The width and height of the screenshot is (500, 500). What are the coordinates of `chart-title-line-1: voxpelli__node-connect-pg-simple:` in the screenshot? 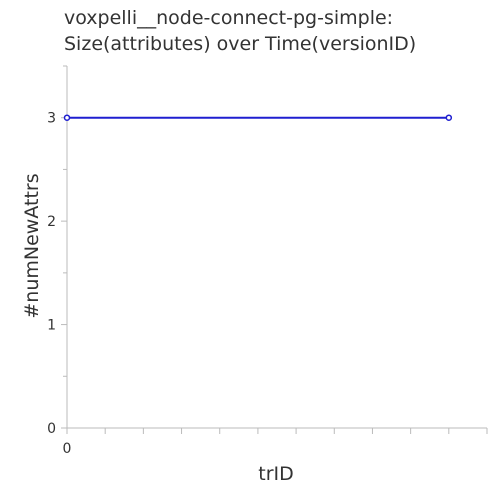 It's located at (228, 18).